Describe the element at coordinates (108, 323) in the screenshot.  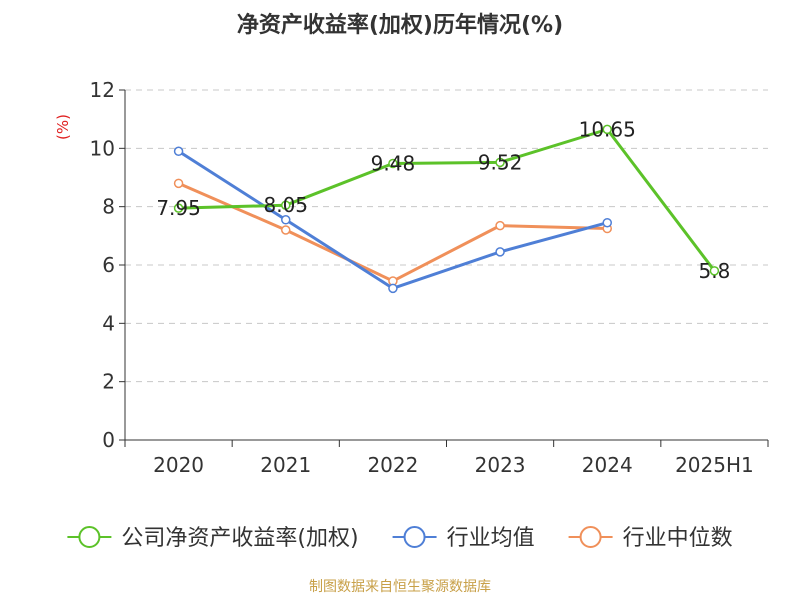
I see `y-tick-label: 4` at that location.